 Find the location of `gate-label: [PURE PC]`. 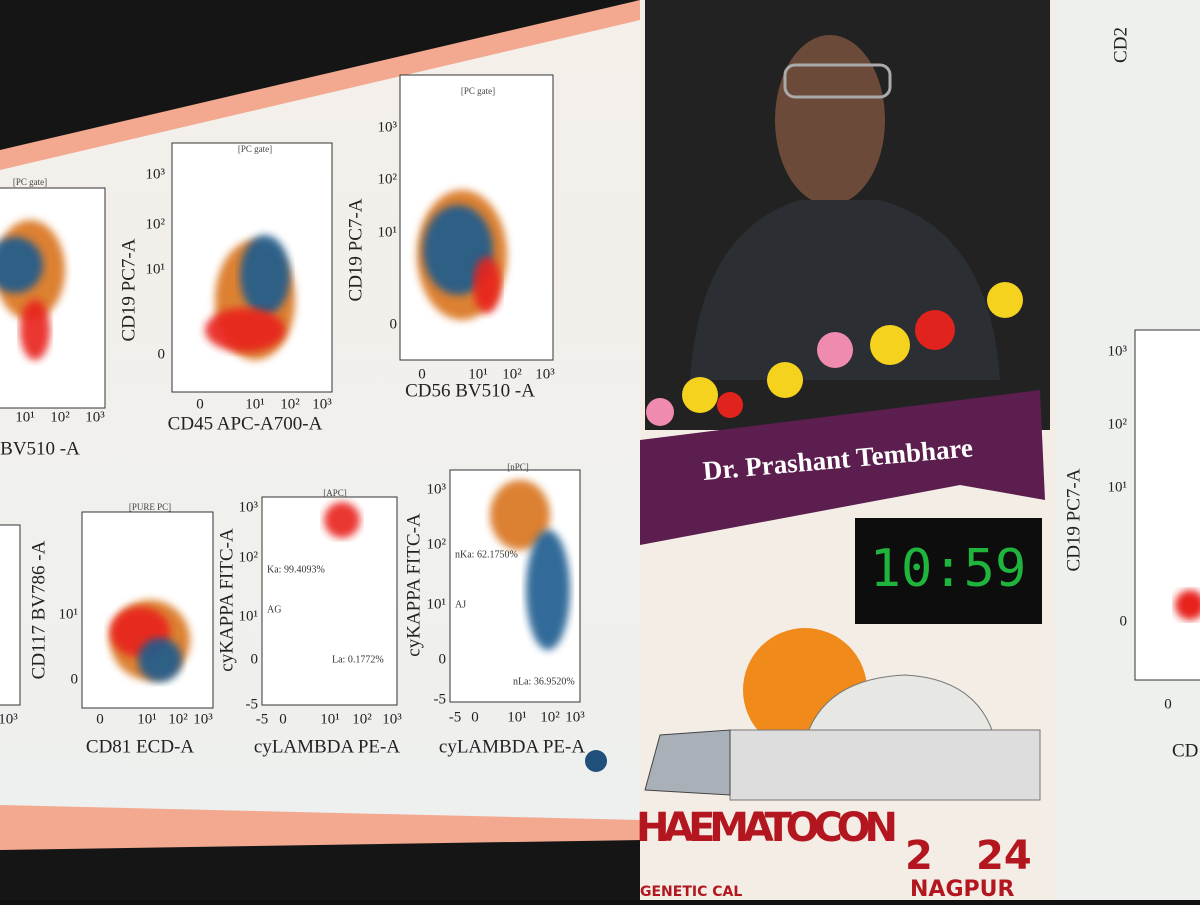

gate-label: [PURE PC] is located at coordinates (150, 507).